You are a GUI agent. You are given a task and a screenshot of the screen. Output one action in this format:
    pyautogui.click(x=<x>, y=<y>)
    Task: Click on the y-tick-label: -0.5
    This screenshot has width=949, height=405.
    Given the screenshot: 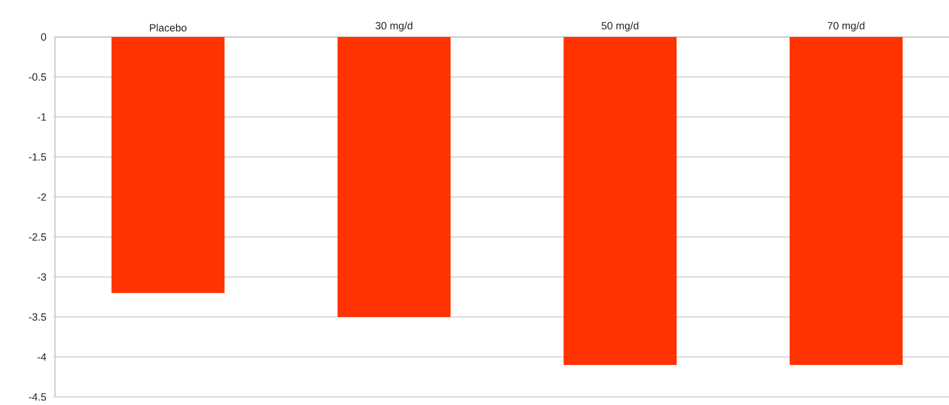 What is the action you would take?
    pyautogui.click(x=37, y=77)
    